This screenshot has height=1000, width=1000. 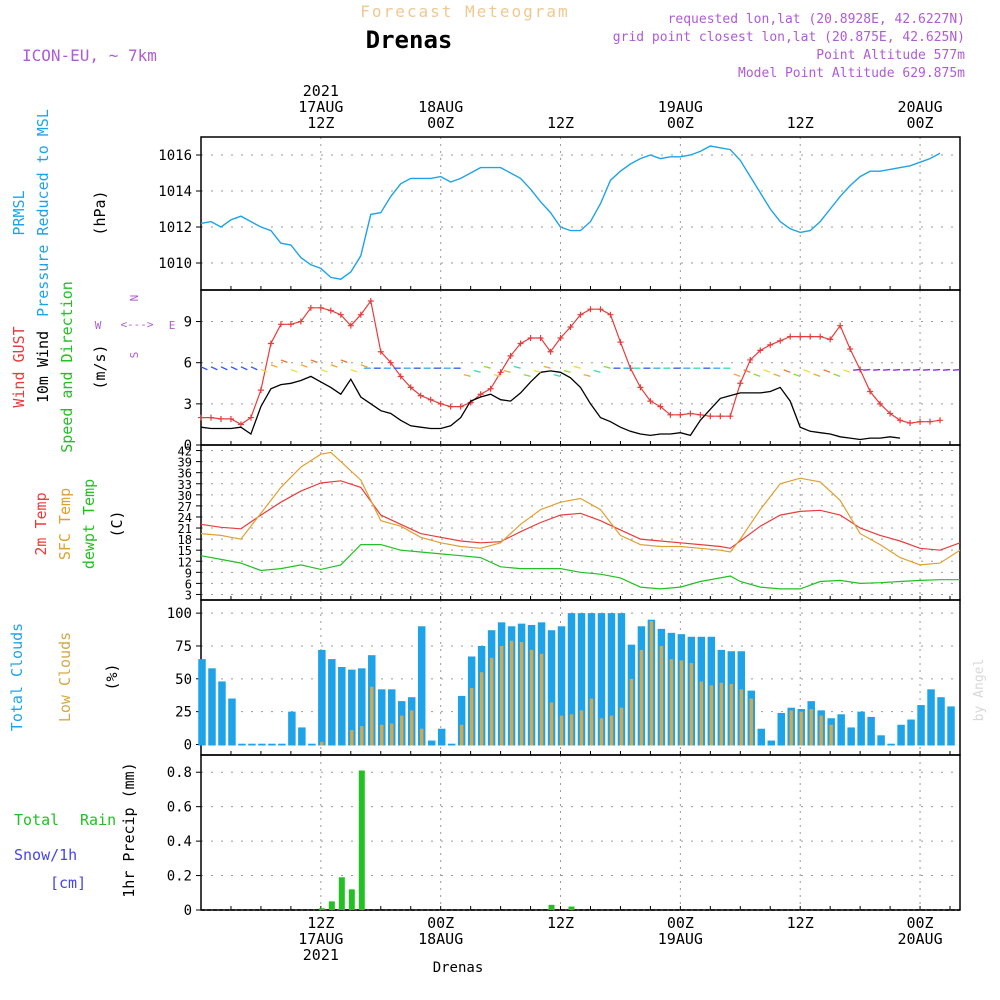 What do you see at coordinates (580, 832) in the screenshot?
I see `panel-frame` at bounding box center [580, 832].